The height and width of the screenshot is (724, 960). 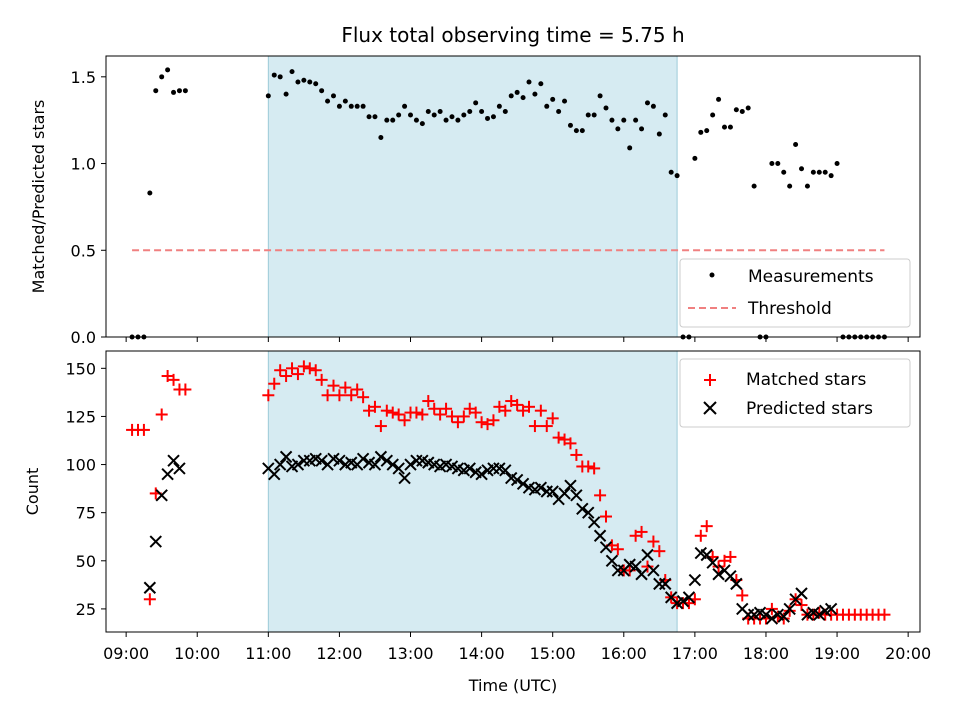 What do you see at coordinates (268, 653) in the screenshot?
I see `x-tick-label: 11:00` at bounding box center [268, 653].